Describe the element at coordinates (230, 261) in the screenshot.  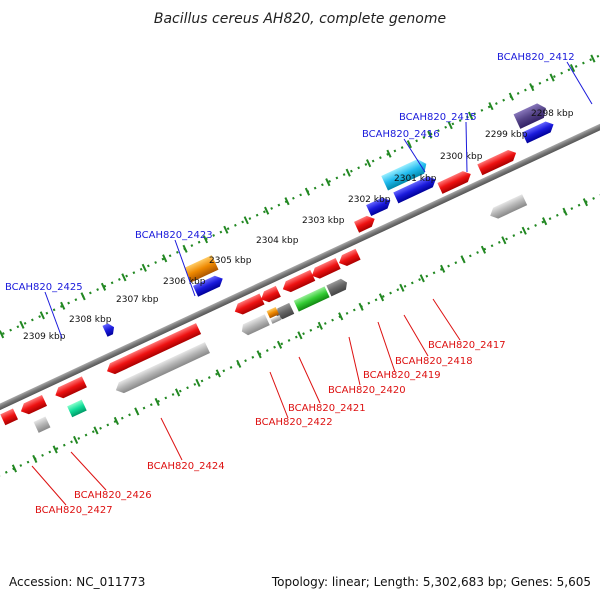
I see `ruler-label-2305: 2305 kbp` at that location.